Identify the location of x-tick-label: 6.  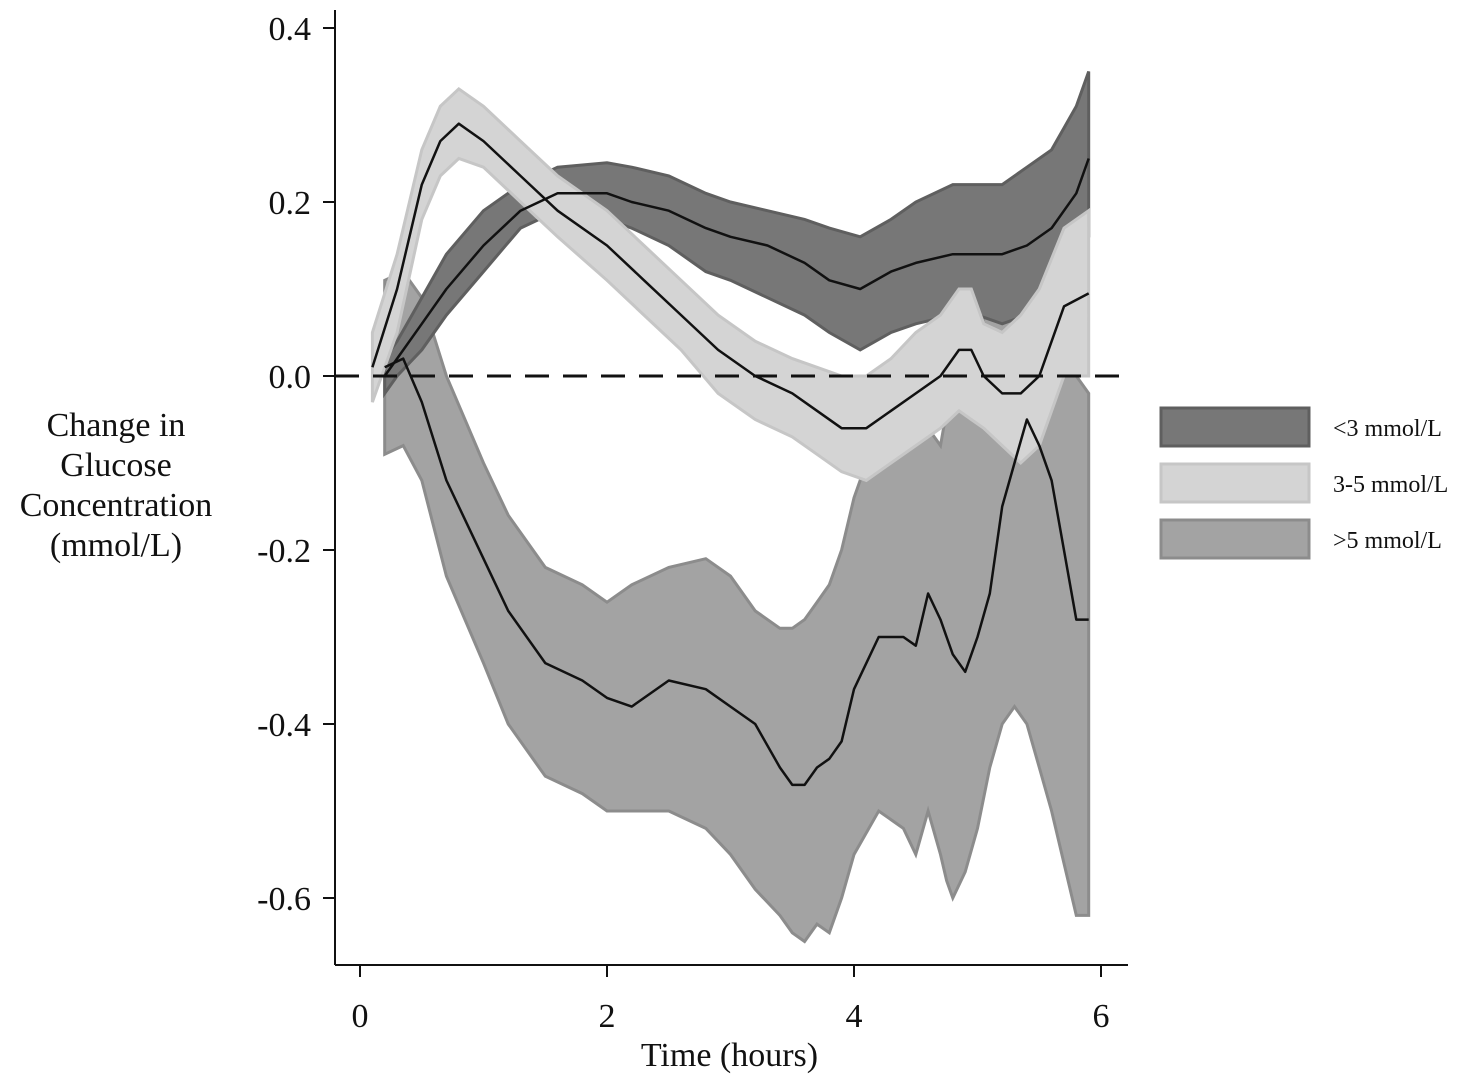
(1101, 1016).